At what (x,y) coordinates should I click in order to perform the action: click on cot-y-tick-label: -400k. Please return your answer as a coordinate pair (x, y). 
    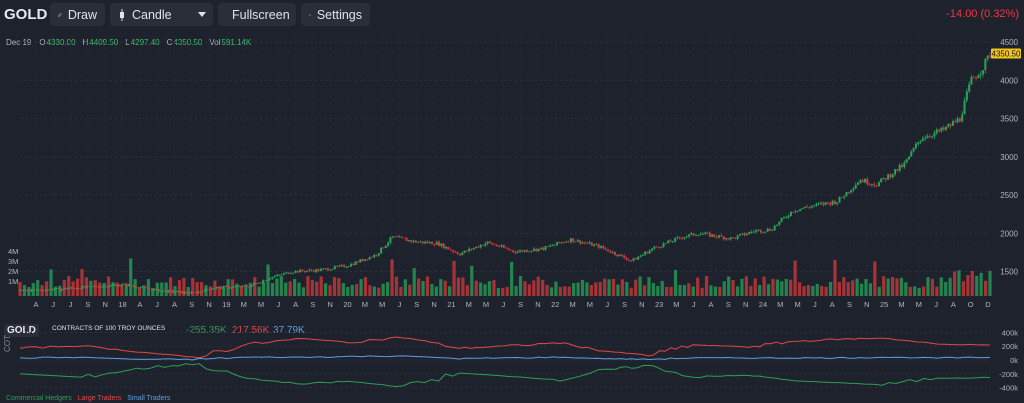
    Looking at the image, I should click on (1008, 388).